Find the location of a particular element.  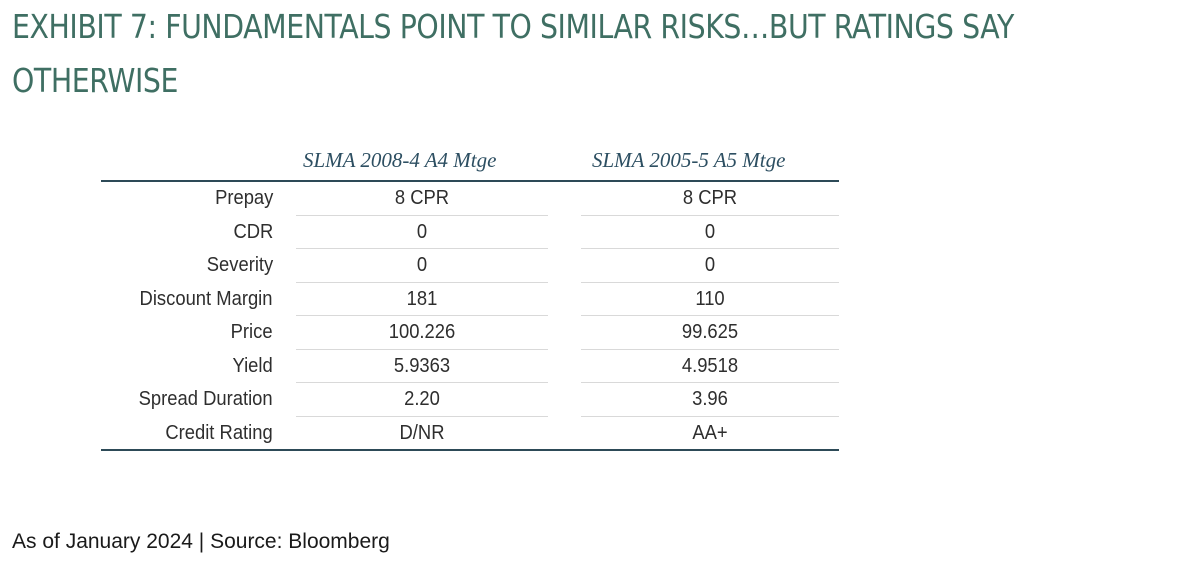

table-row: Discount Margin 181 110 is located at coordinates (470, 299).